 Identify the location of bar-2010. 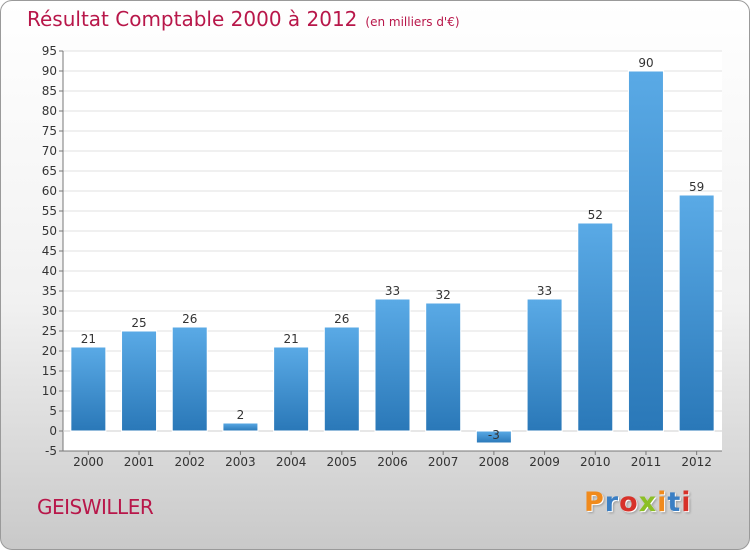
(595, 327).